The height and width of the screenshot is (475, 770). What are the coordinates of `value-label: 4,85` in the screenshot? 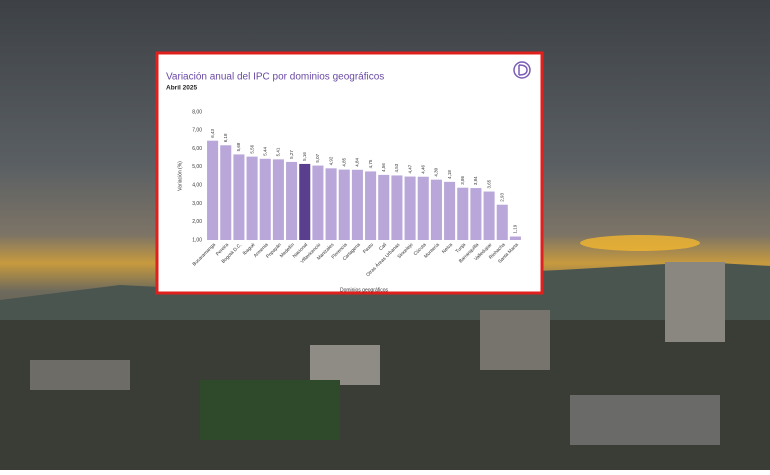 It's located at (343, 161).